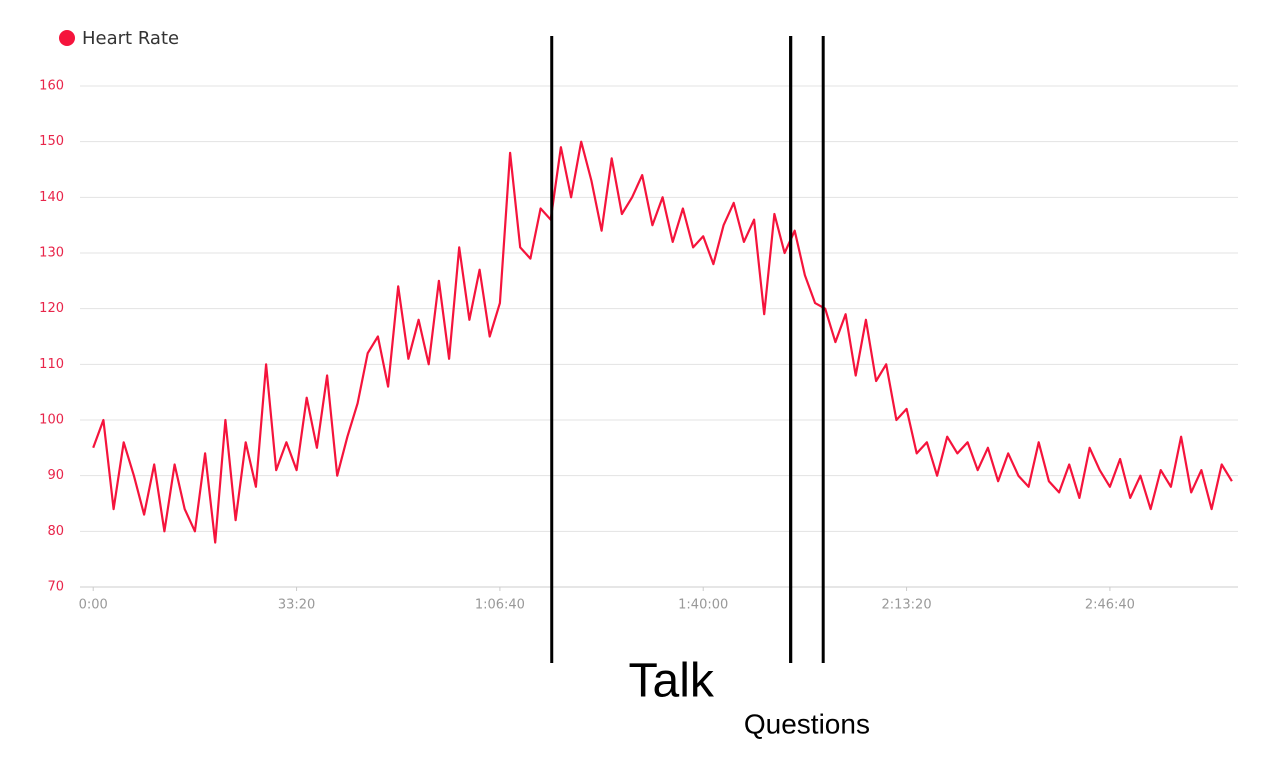 Image resolution: width=1278 pixels, height=764 pixels. I want to click on x-tick-label: 2:13:20, so click(906, 605).